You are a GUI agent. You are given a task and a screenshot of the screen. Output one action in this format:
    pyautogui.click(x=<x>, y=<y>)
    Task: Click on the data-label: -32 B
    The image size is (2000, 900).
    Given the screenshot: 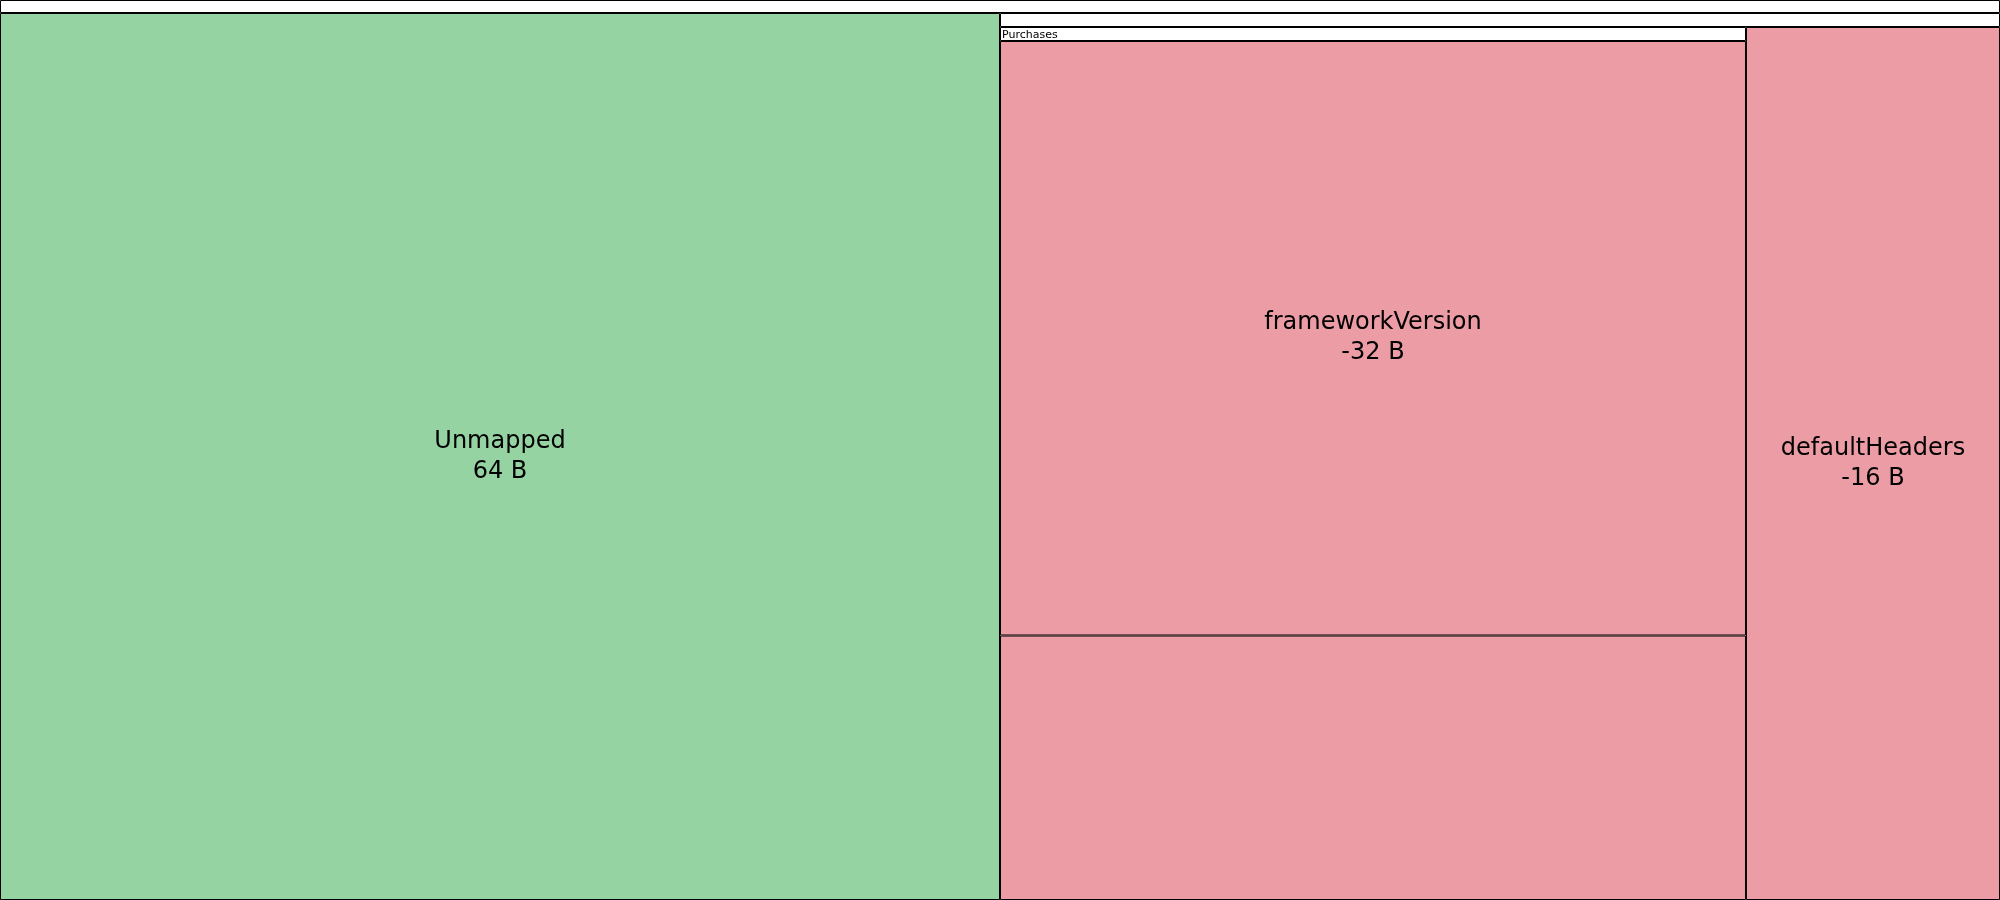 What is the action you would take?
    pyautogui.click(x=1373, y=351)
    